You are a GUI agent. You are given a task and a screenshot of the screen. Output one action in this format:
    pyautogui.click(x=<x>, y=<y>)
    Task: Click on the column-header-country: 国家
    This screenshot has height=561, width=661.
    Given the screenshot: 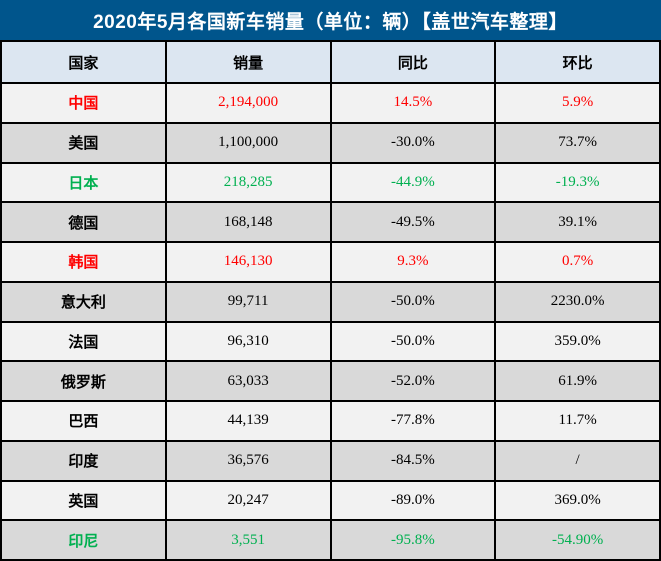 What is the action you would take?
    pyautogui.click(x=83, y=62)
    